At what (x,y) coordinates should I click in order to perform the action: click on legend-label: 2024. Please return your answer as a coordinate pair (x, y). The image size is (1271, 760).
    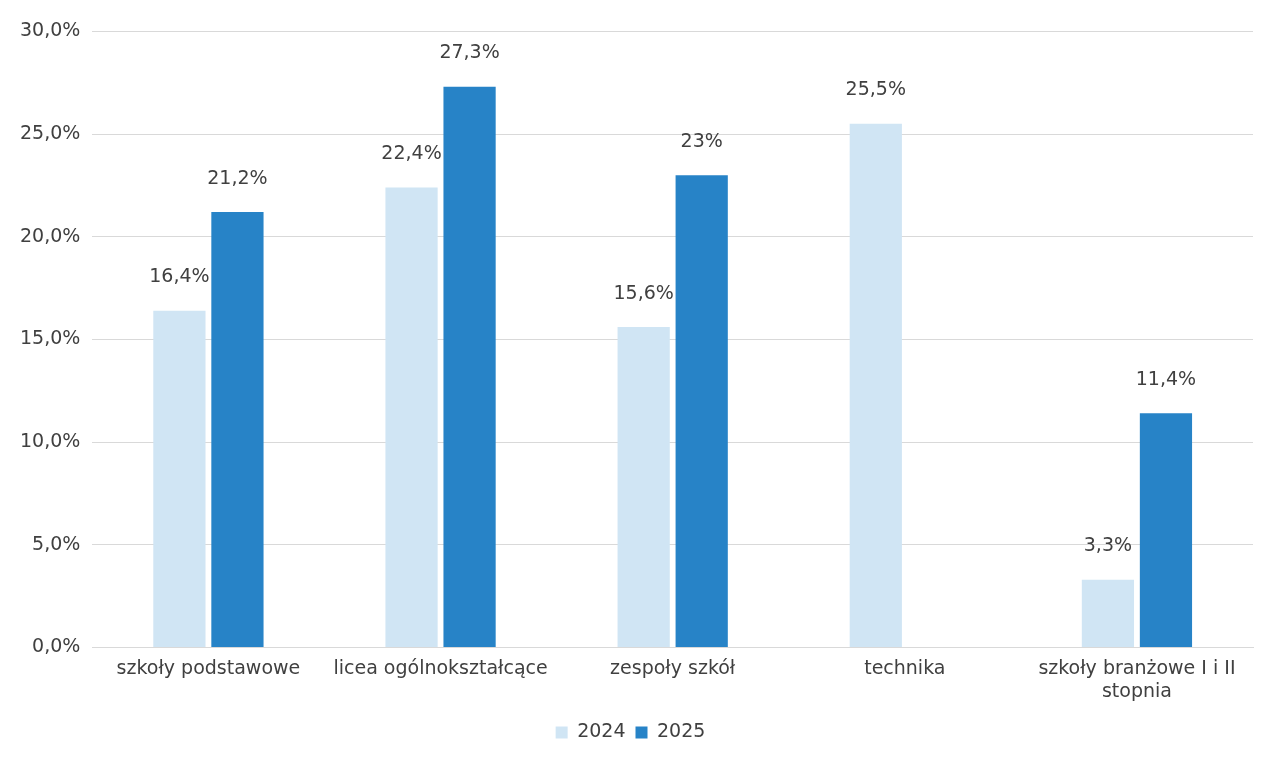
    Looking at the image, I should click on (601, 730).